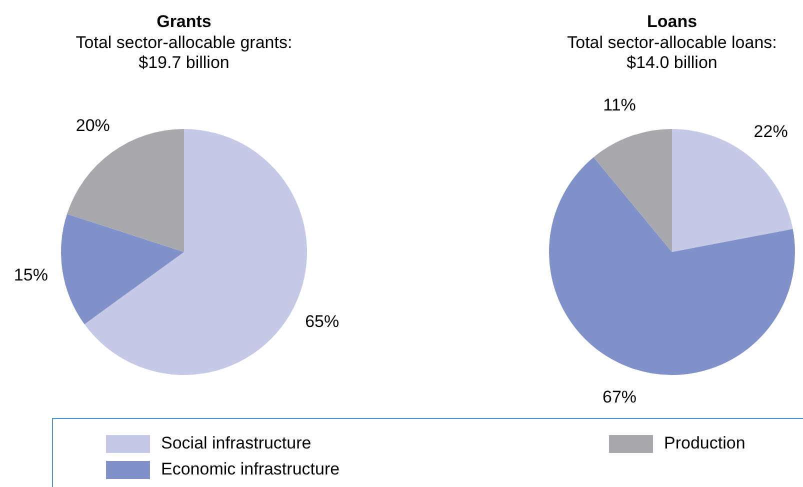  Describe the element at coordinates (672, 52) in the screenshot. I see `chart-subtitle: Total sector-allocable loans: $14.0 billion` at that location.